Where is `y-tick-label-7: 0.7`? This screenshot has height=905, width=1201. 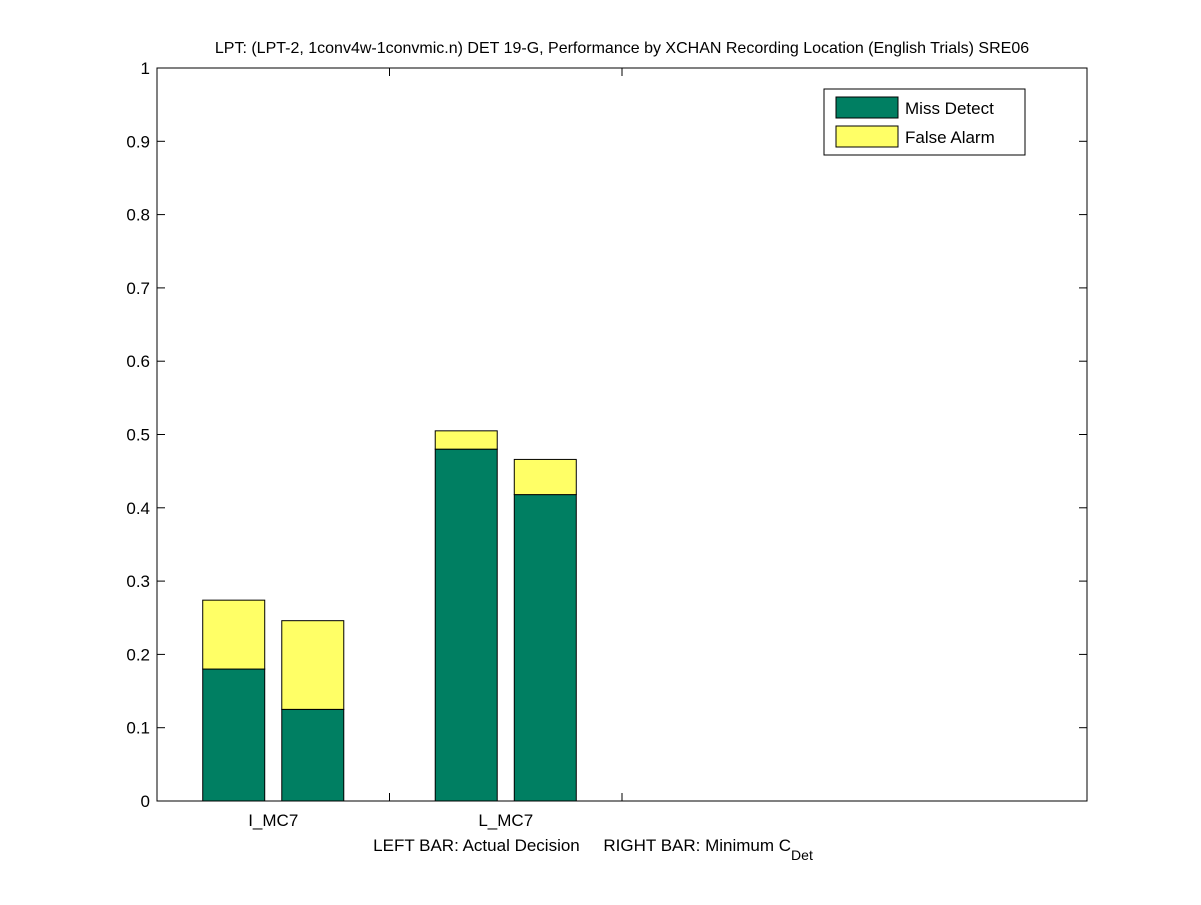
y-tick-label-7: 0.7 is located at coordinates (138, 288).